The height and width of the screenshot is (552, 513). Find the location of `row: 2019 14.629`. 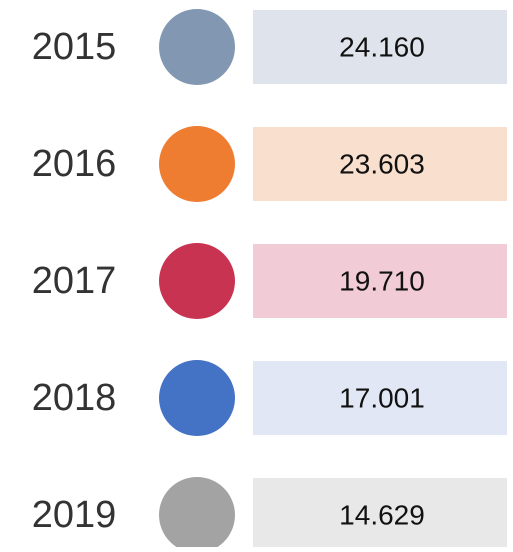

row: 2019 14.629 is located at coordinates (269, 514).